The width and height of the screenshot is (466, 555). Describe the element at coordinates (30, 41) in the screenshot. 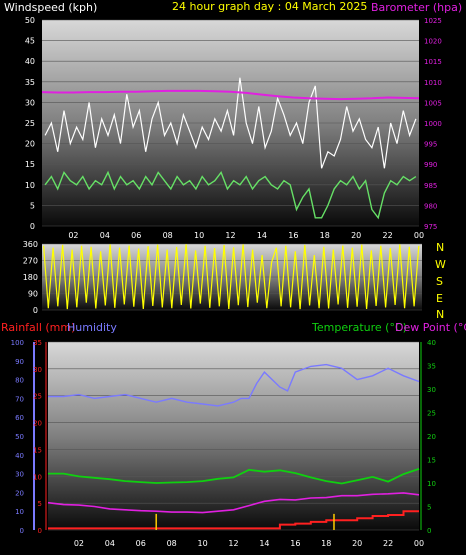

I see `windspeed-tick-label: 45` at that location.